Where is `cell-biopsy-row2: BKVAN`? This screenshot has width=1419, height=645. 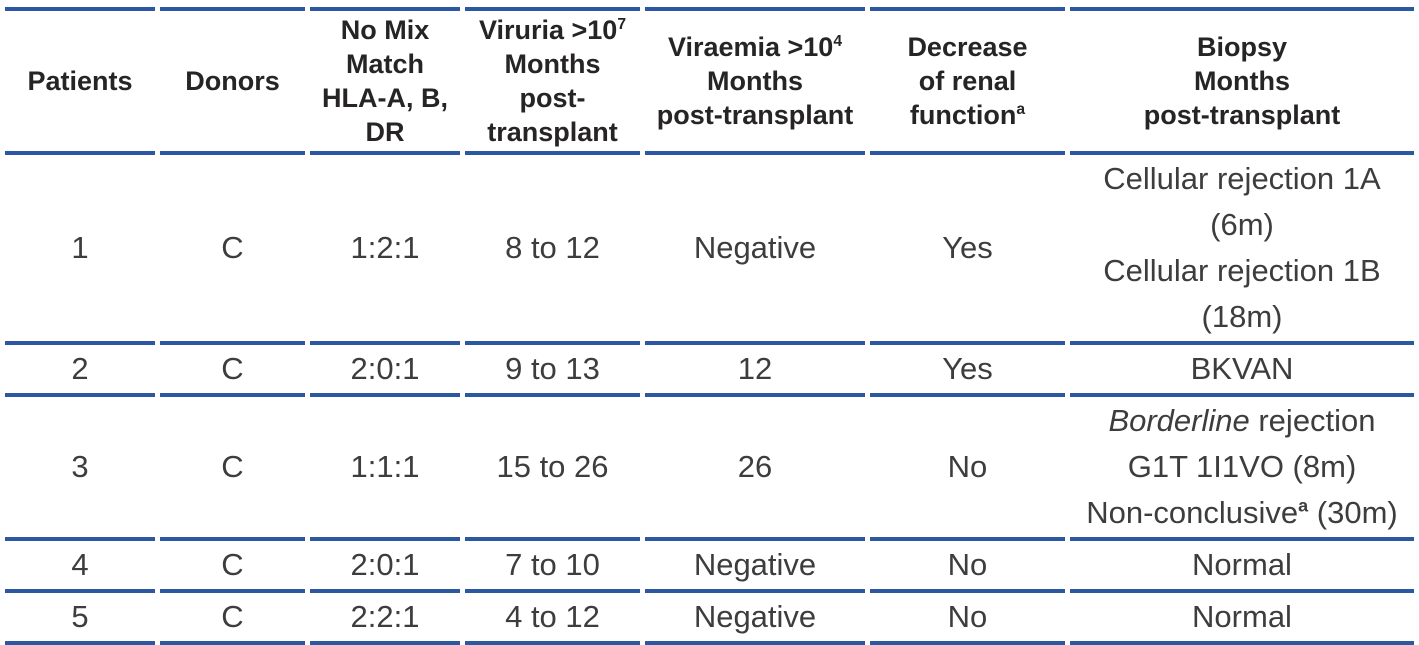 cell-biopsy-row2: BKVAN is located at coordinates (1242, 371).